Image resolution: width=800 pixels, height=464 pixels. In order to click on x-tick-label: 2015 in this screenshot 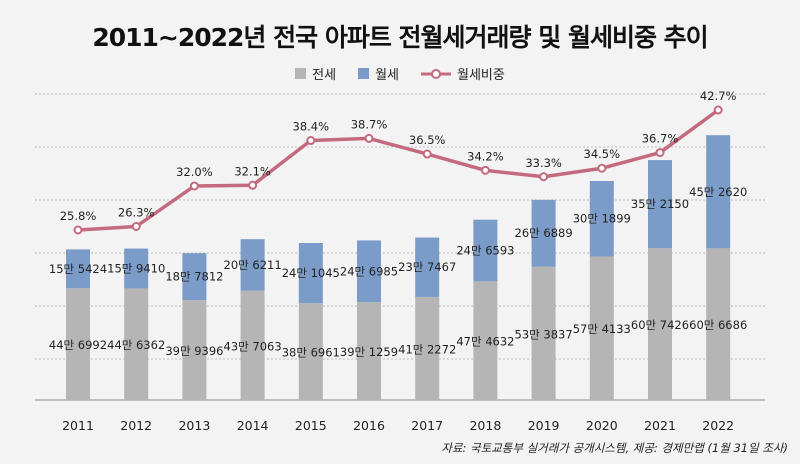, I will do `click(311, 425)`.